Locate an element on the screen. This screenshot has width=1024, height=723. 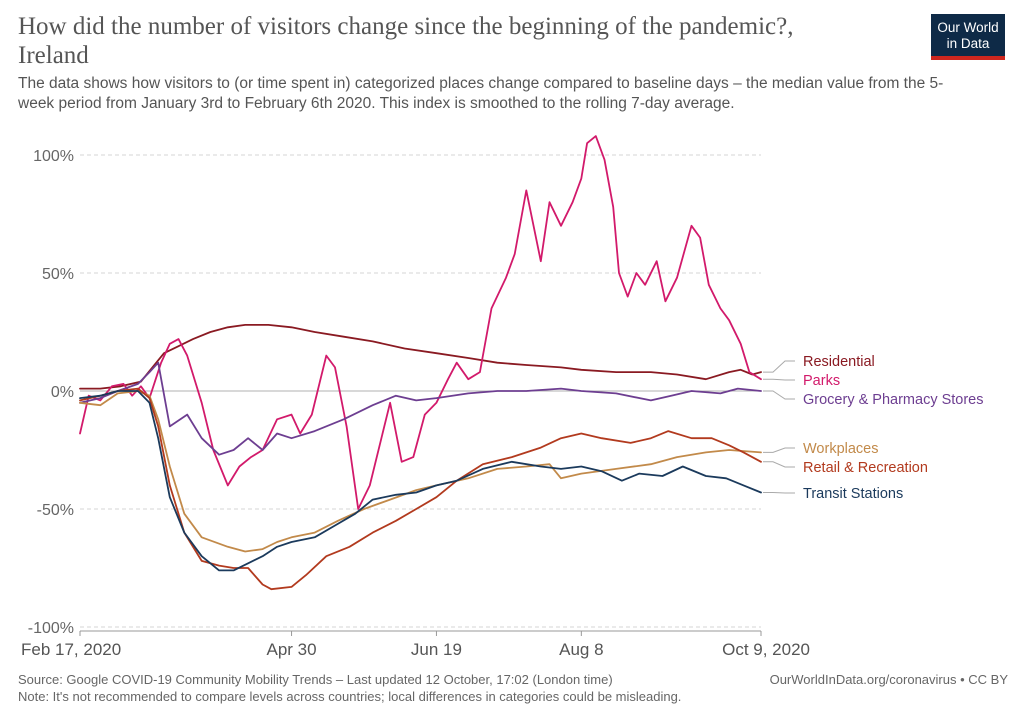
x-tick-label: Oct 9, 2020 is located at coordinates (766, 649).